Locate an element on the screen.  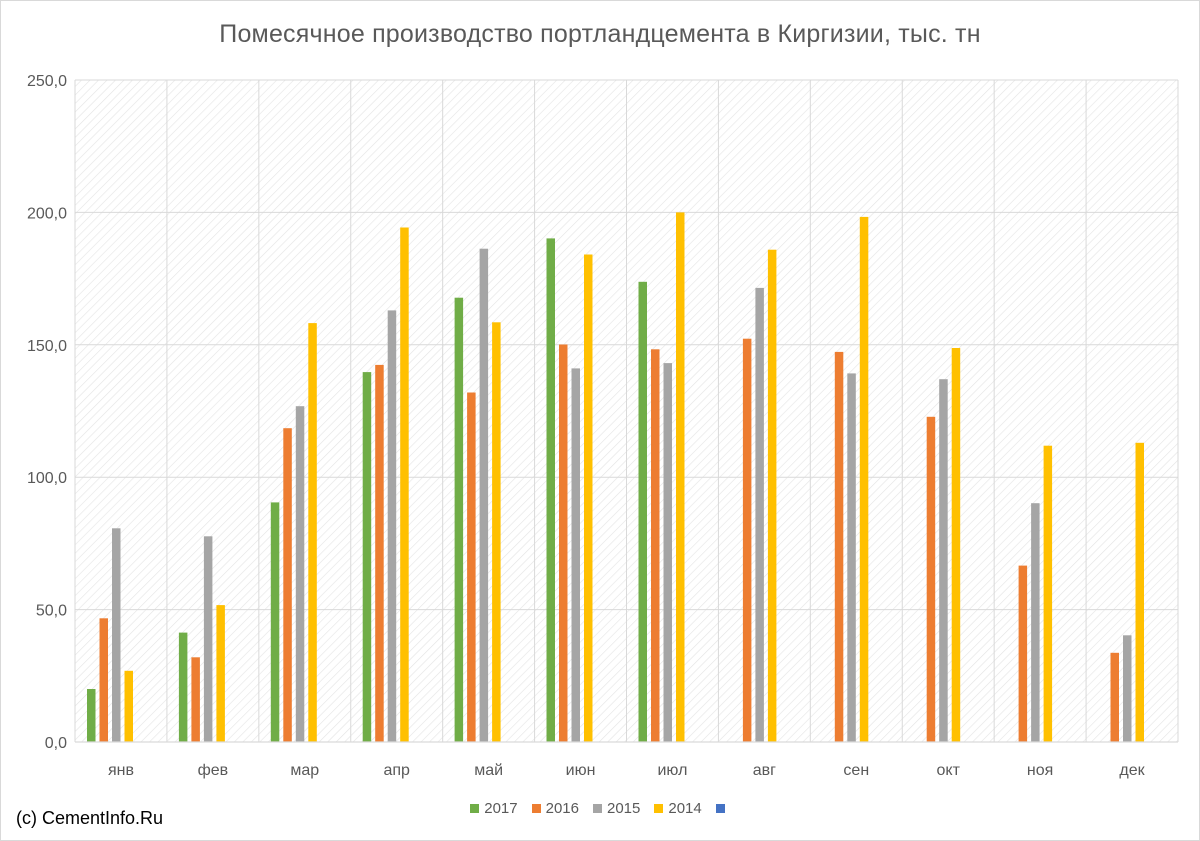
bar-2017-апр is located at coordinates (367, 557).